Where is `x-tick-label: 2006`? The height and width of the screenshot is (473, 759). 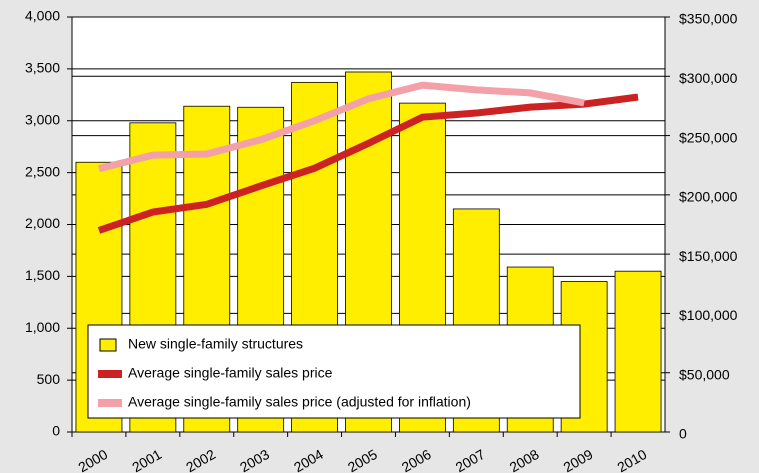 x-tick-label: 2006 is located at coordinates (416, 459).